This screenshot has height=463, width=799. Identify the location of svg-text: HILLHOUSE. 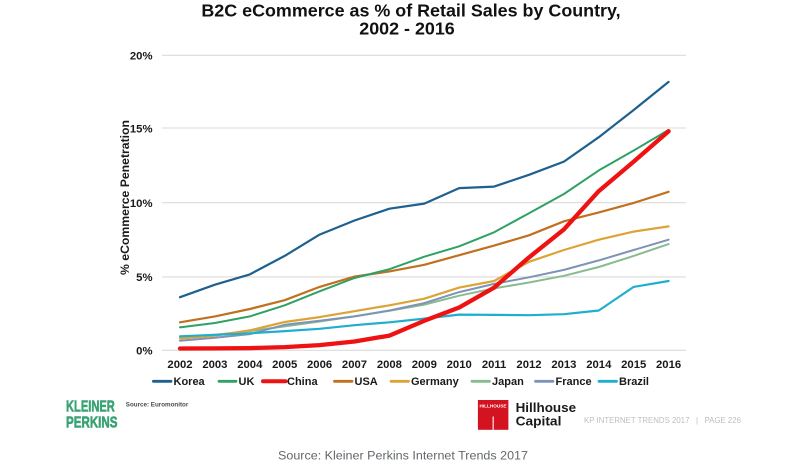
(493, 405).